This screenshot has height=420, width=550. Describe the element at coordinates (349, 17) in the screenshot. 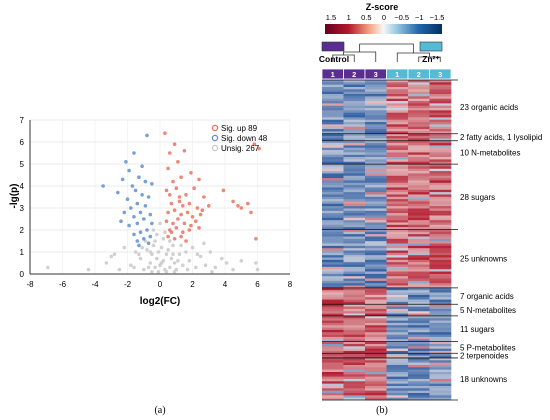

I see `colorbar-tick-label: 1` at that location.